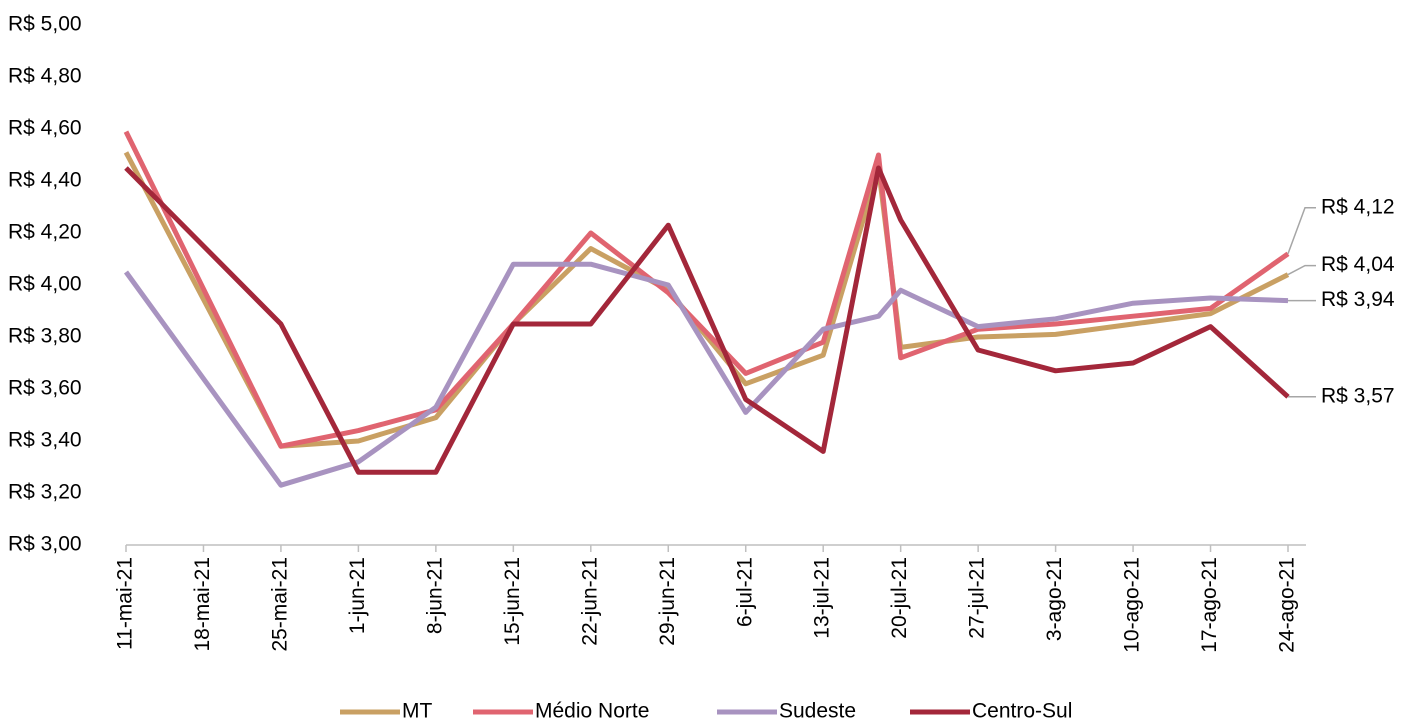 The height and width of the screenshot is (724, 1427). What do you see at coordinates (45, 336) in the screenshot?
I see `y-tick-label: R$ 3,80` at bounding box center [45, 336].